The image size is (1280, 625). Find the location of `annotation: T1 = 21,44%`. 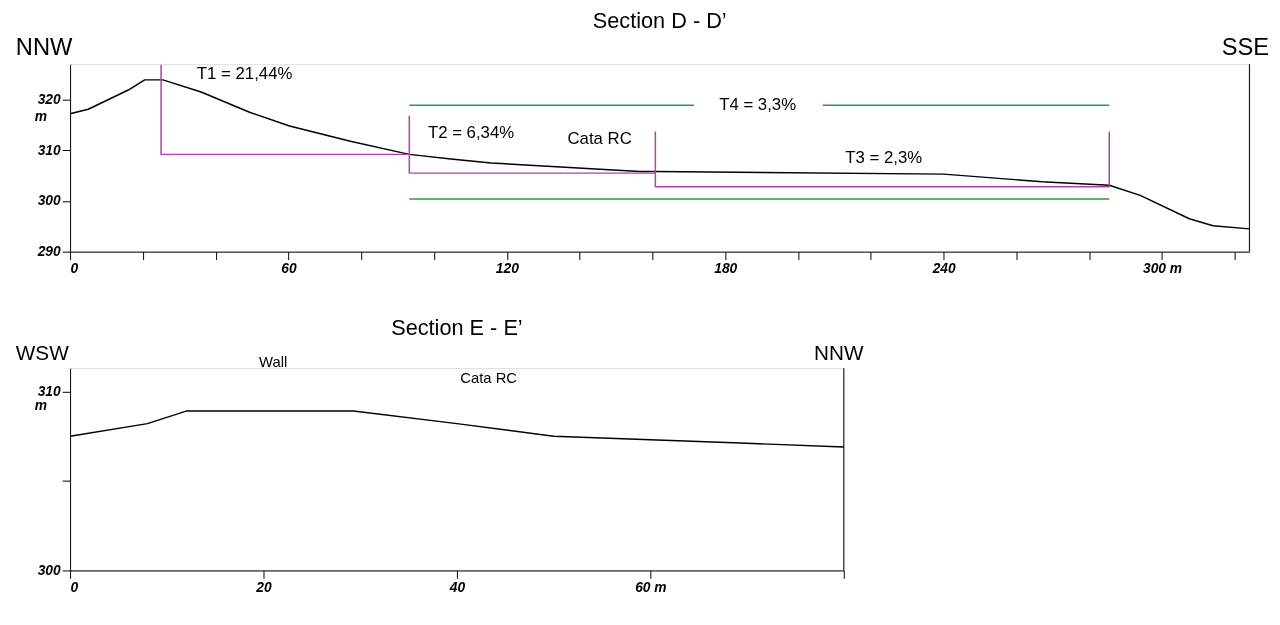

annotation: T1 = 21,44% is located at coordinates (244, 74).